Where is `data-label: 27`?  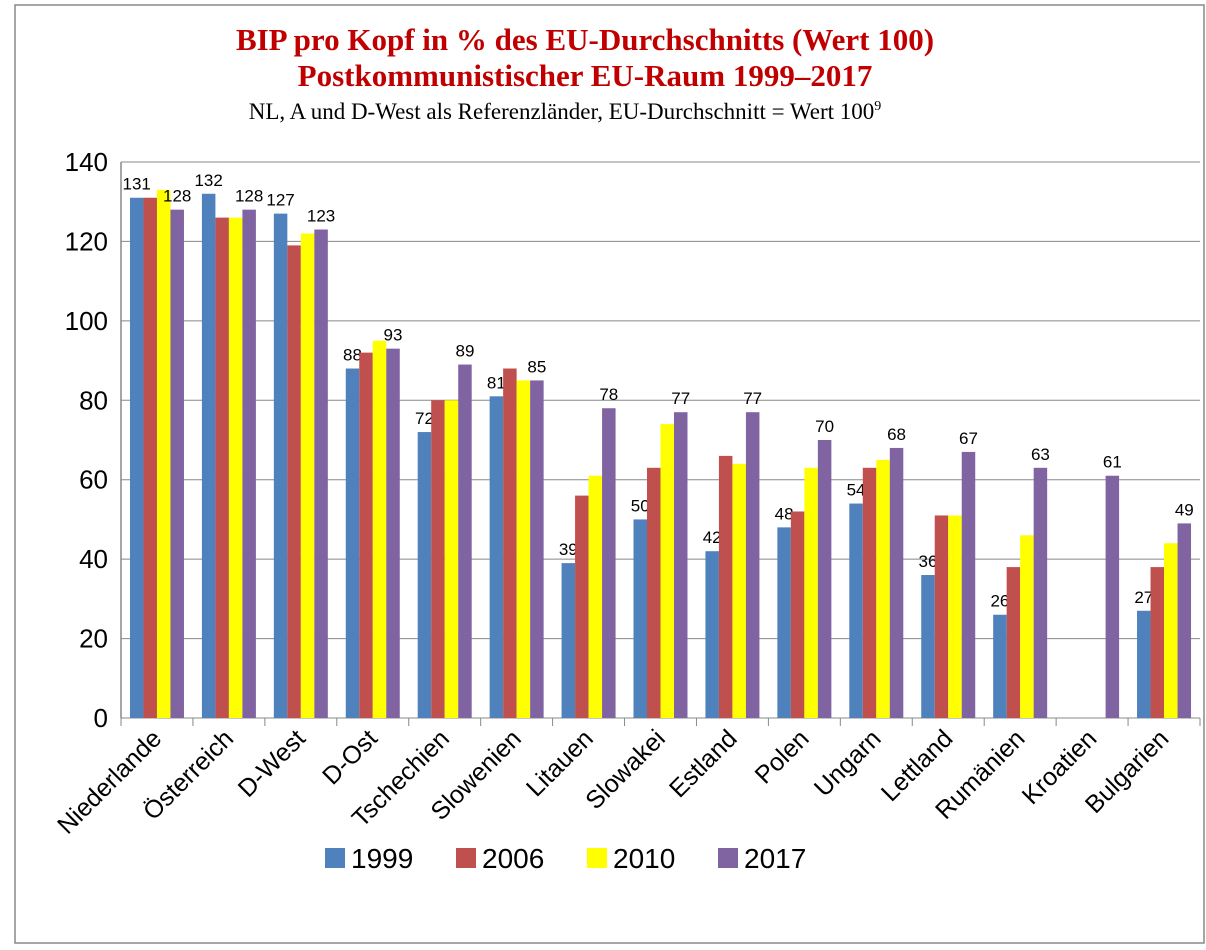
data-label: 27 is located at coordinates (1143, 597).